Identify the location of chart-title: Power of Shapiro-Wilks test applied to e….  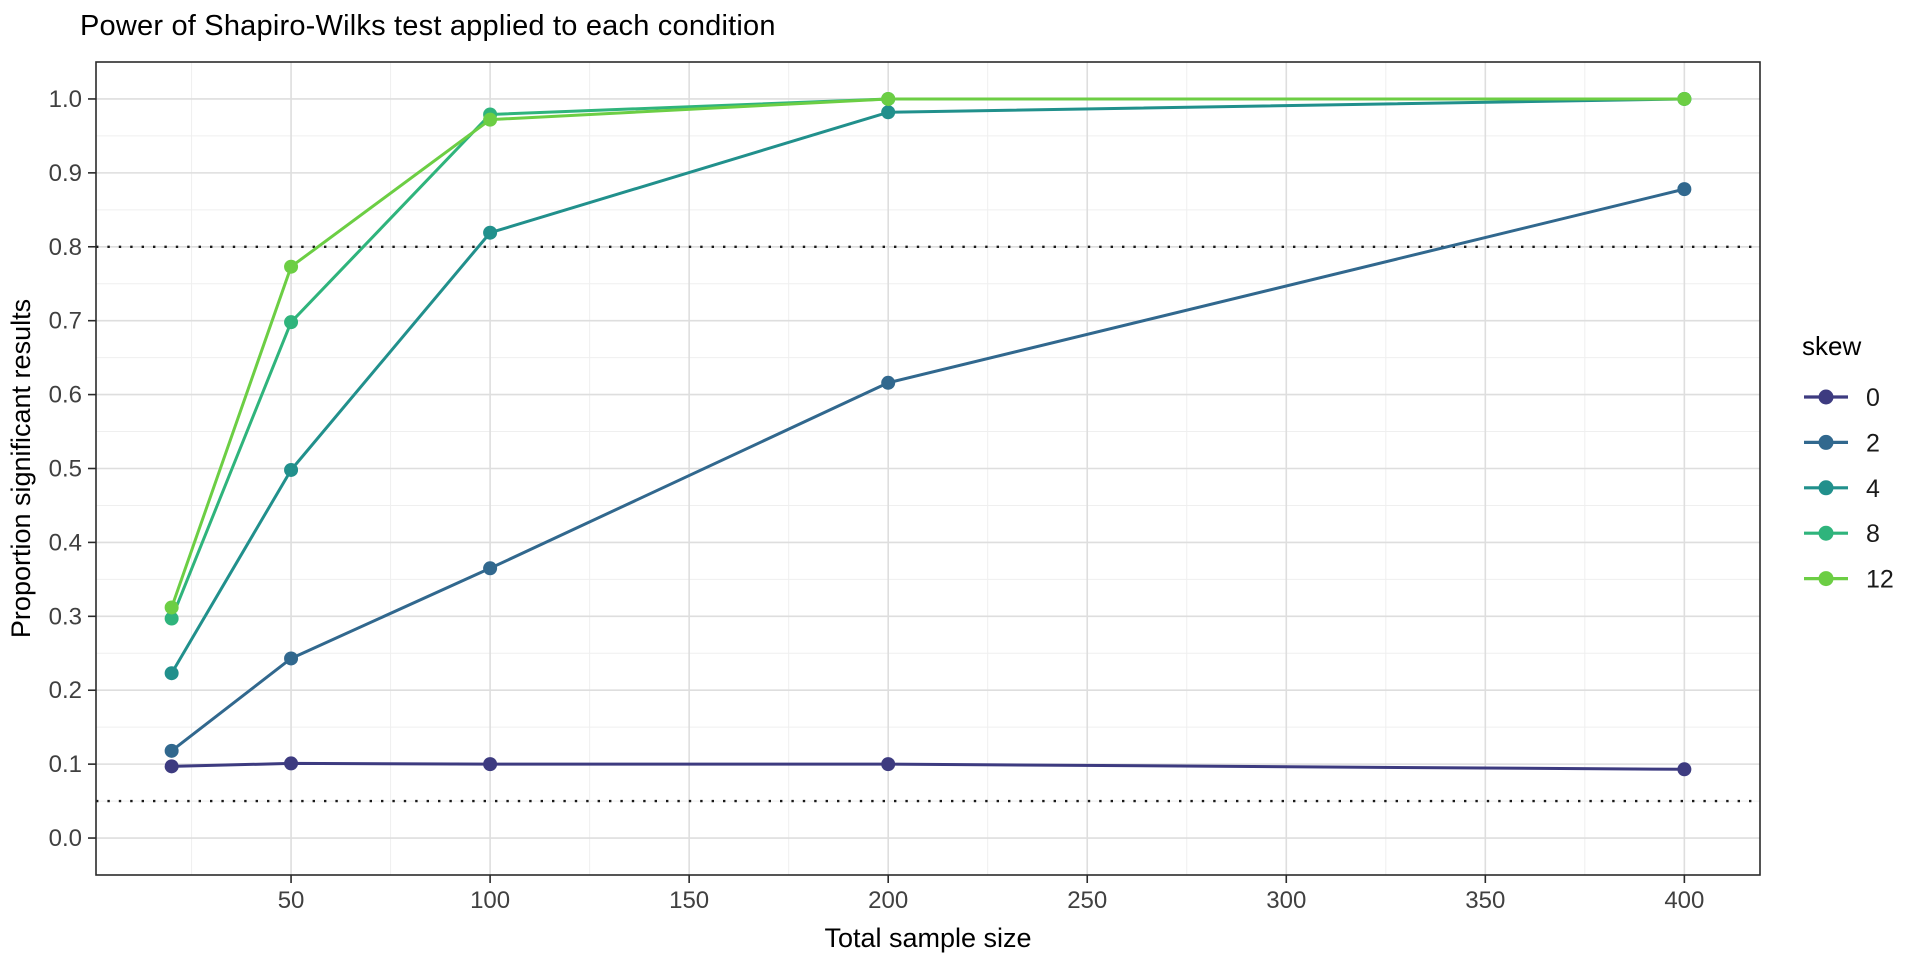
(428, 26).